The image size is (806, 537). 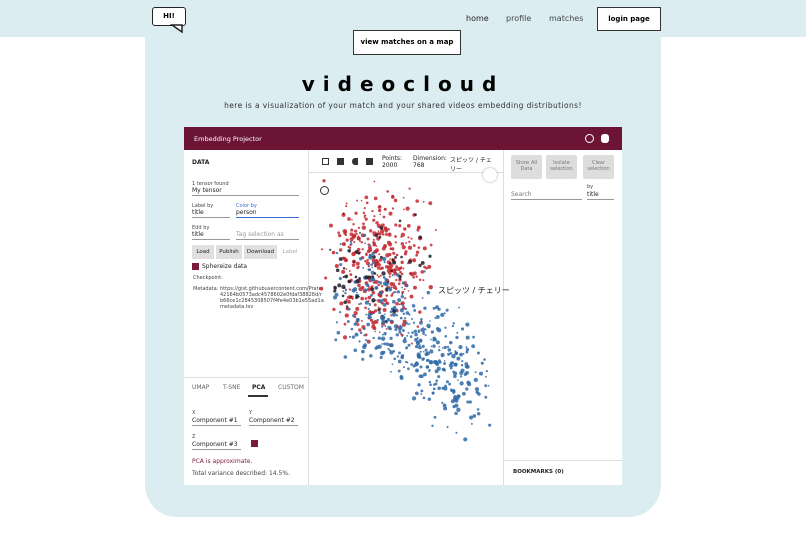 What do you see at coordinates (598, 167) in the screenshot?
I see `button: Clear selection` at bounding box center [598, 167].